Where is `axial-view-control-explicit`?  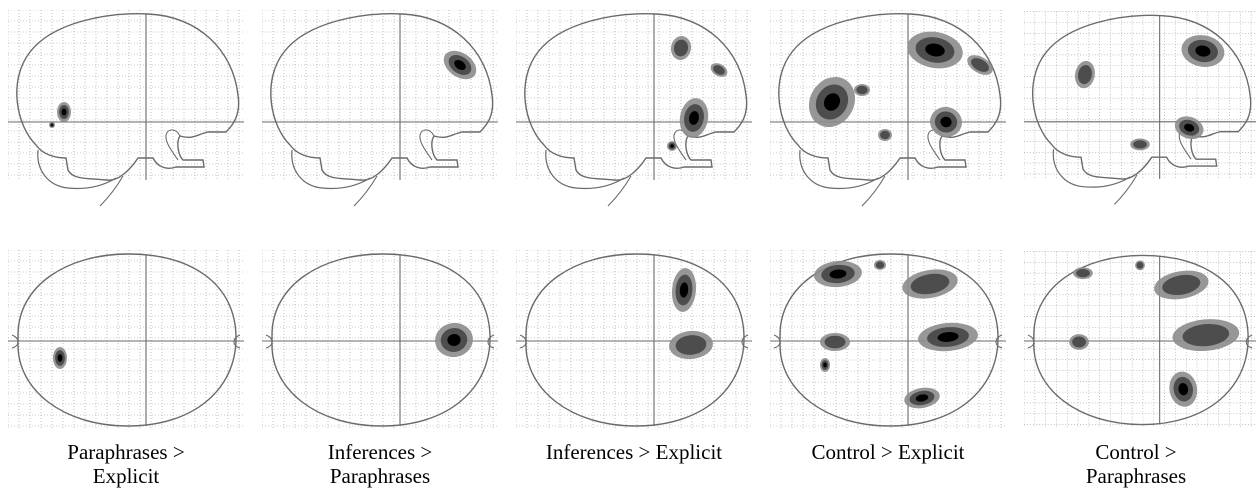 axial-view-control-explicit is located at coordinates (888, 341).